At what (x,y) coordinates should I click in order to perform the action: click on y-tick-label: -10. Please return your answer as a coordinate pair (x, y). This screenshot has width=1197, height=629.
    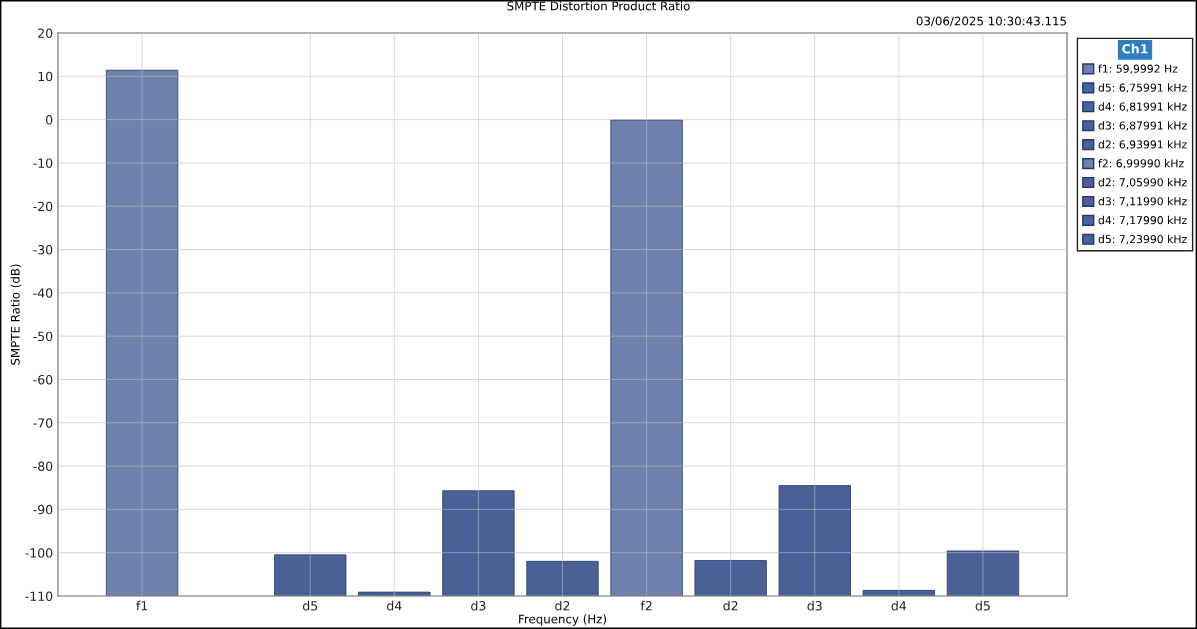
    Looking at the image, I should click on (43, 163).